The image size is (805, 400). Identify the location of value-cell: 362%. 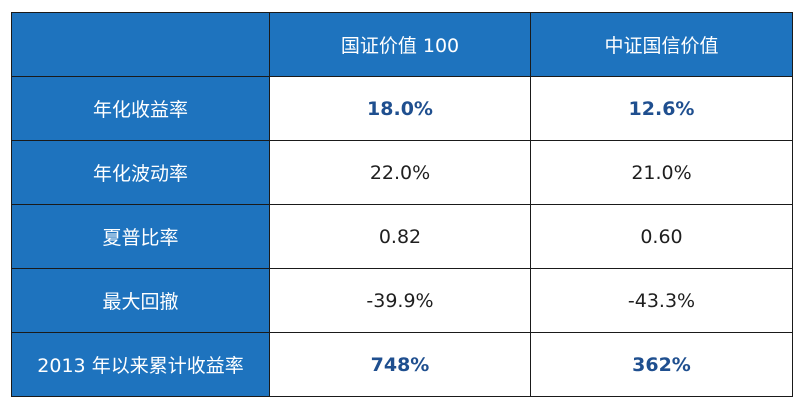
(661, 364).